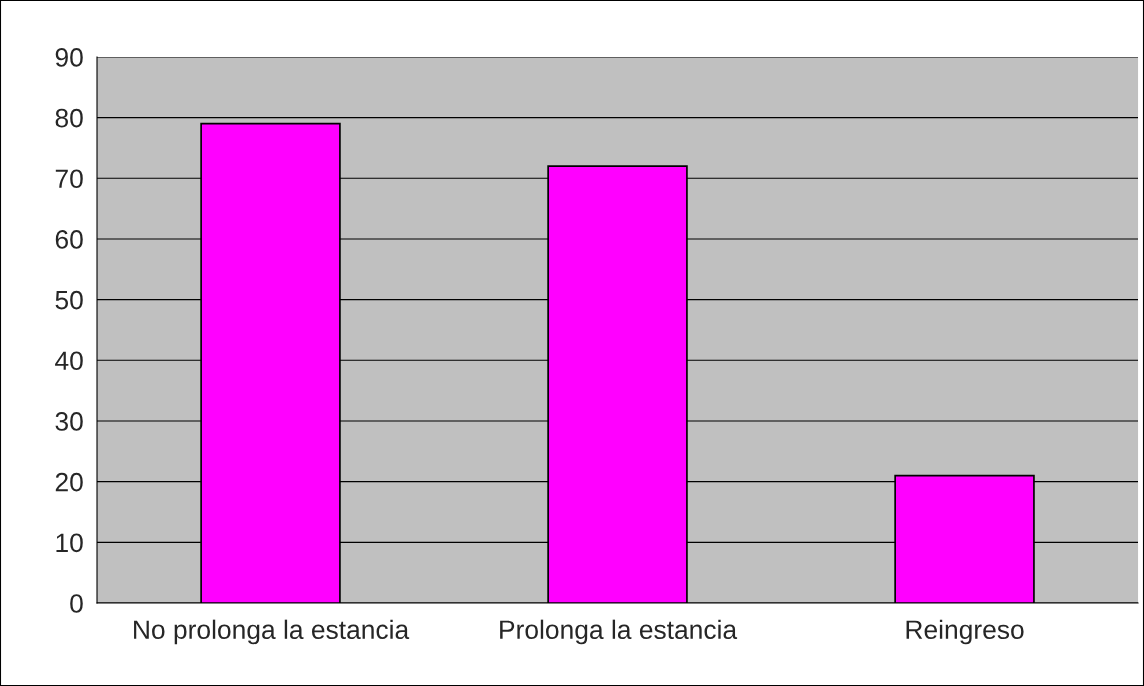 Image resolution: width=1144 pixels, height=686 pixels. Describe the element at coordinates (69, 118) in the screenshot. I see `y-tick-label: 80` at that location.